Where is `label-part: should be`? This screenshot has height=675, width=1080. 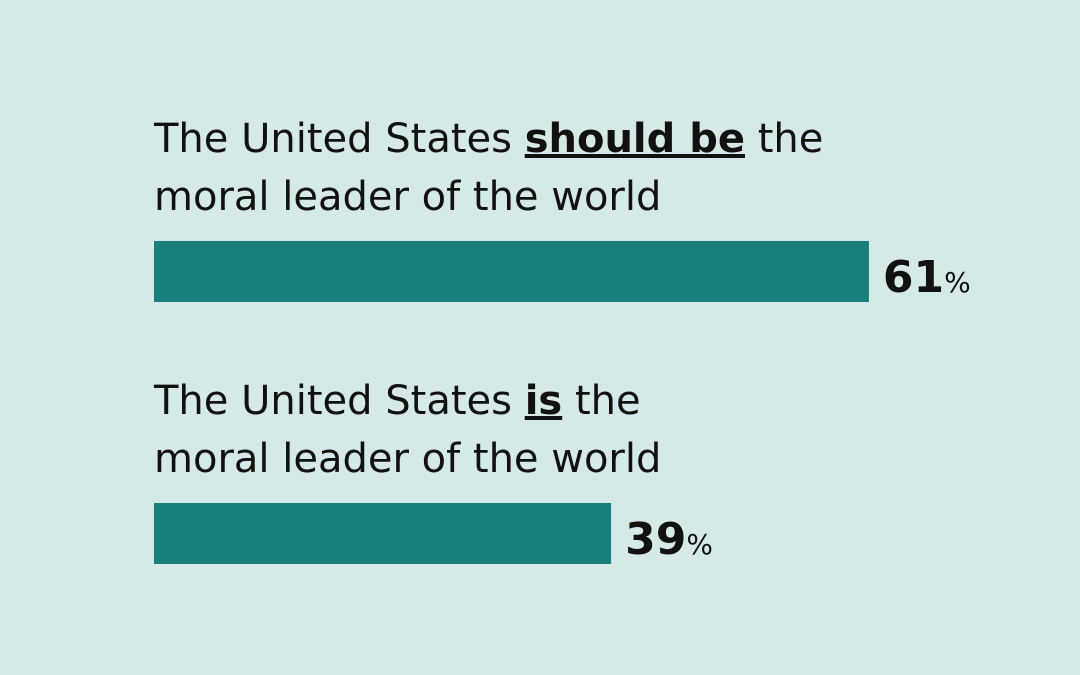 label-part: should be is located at coordinates (635, 139).